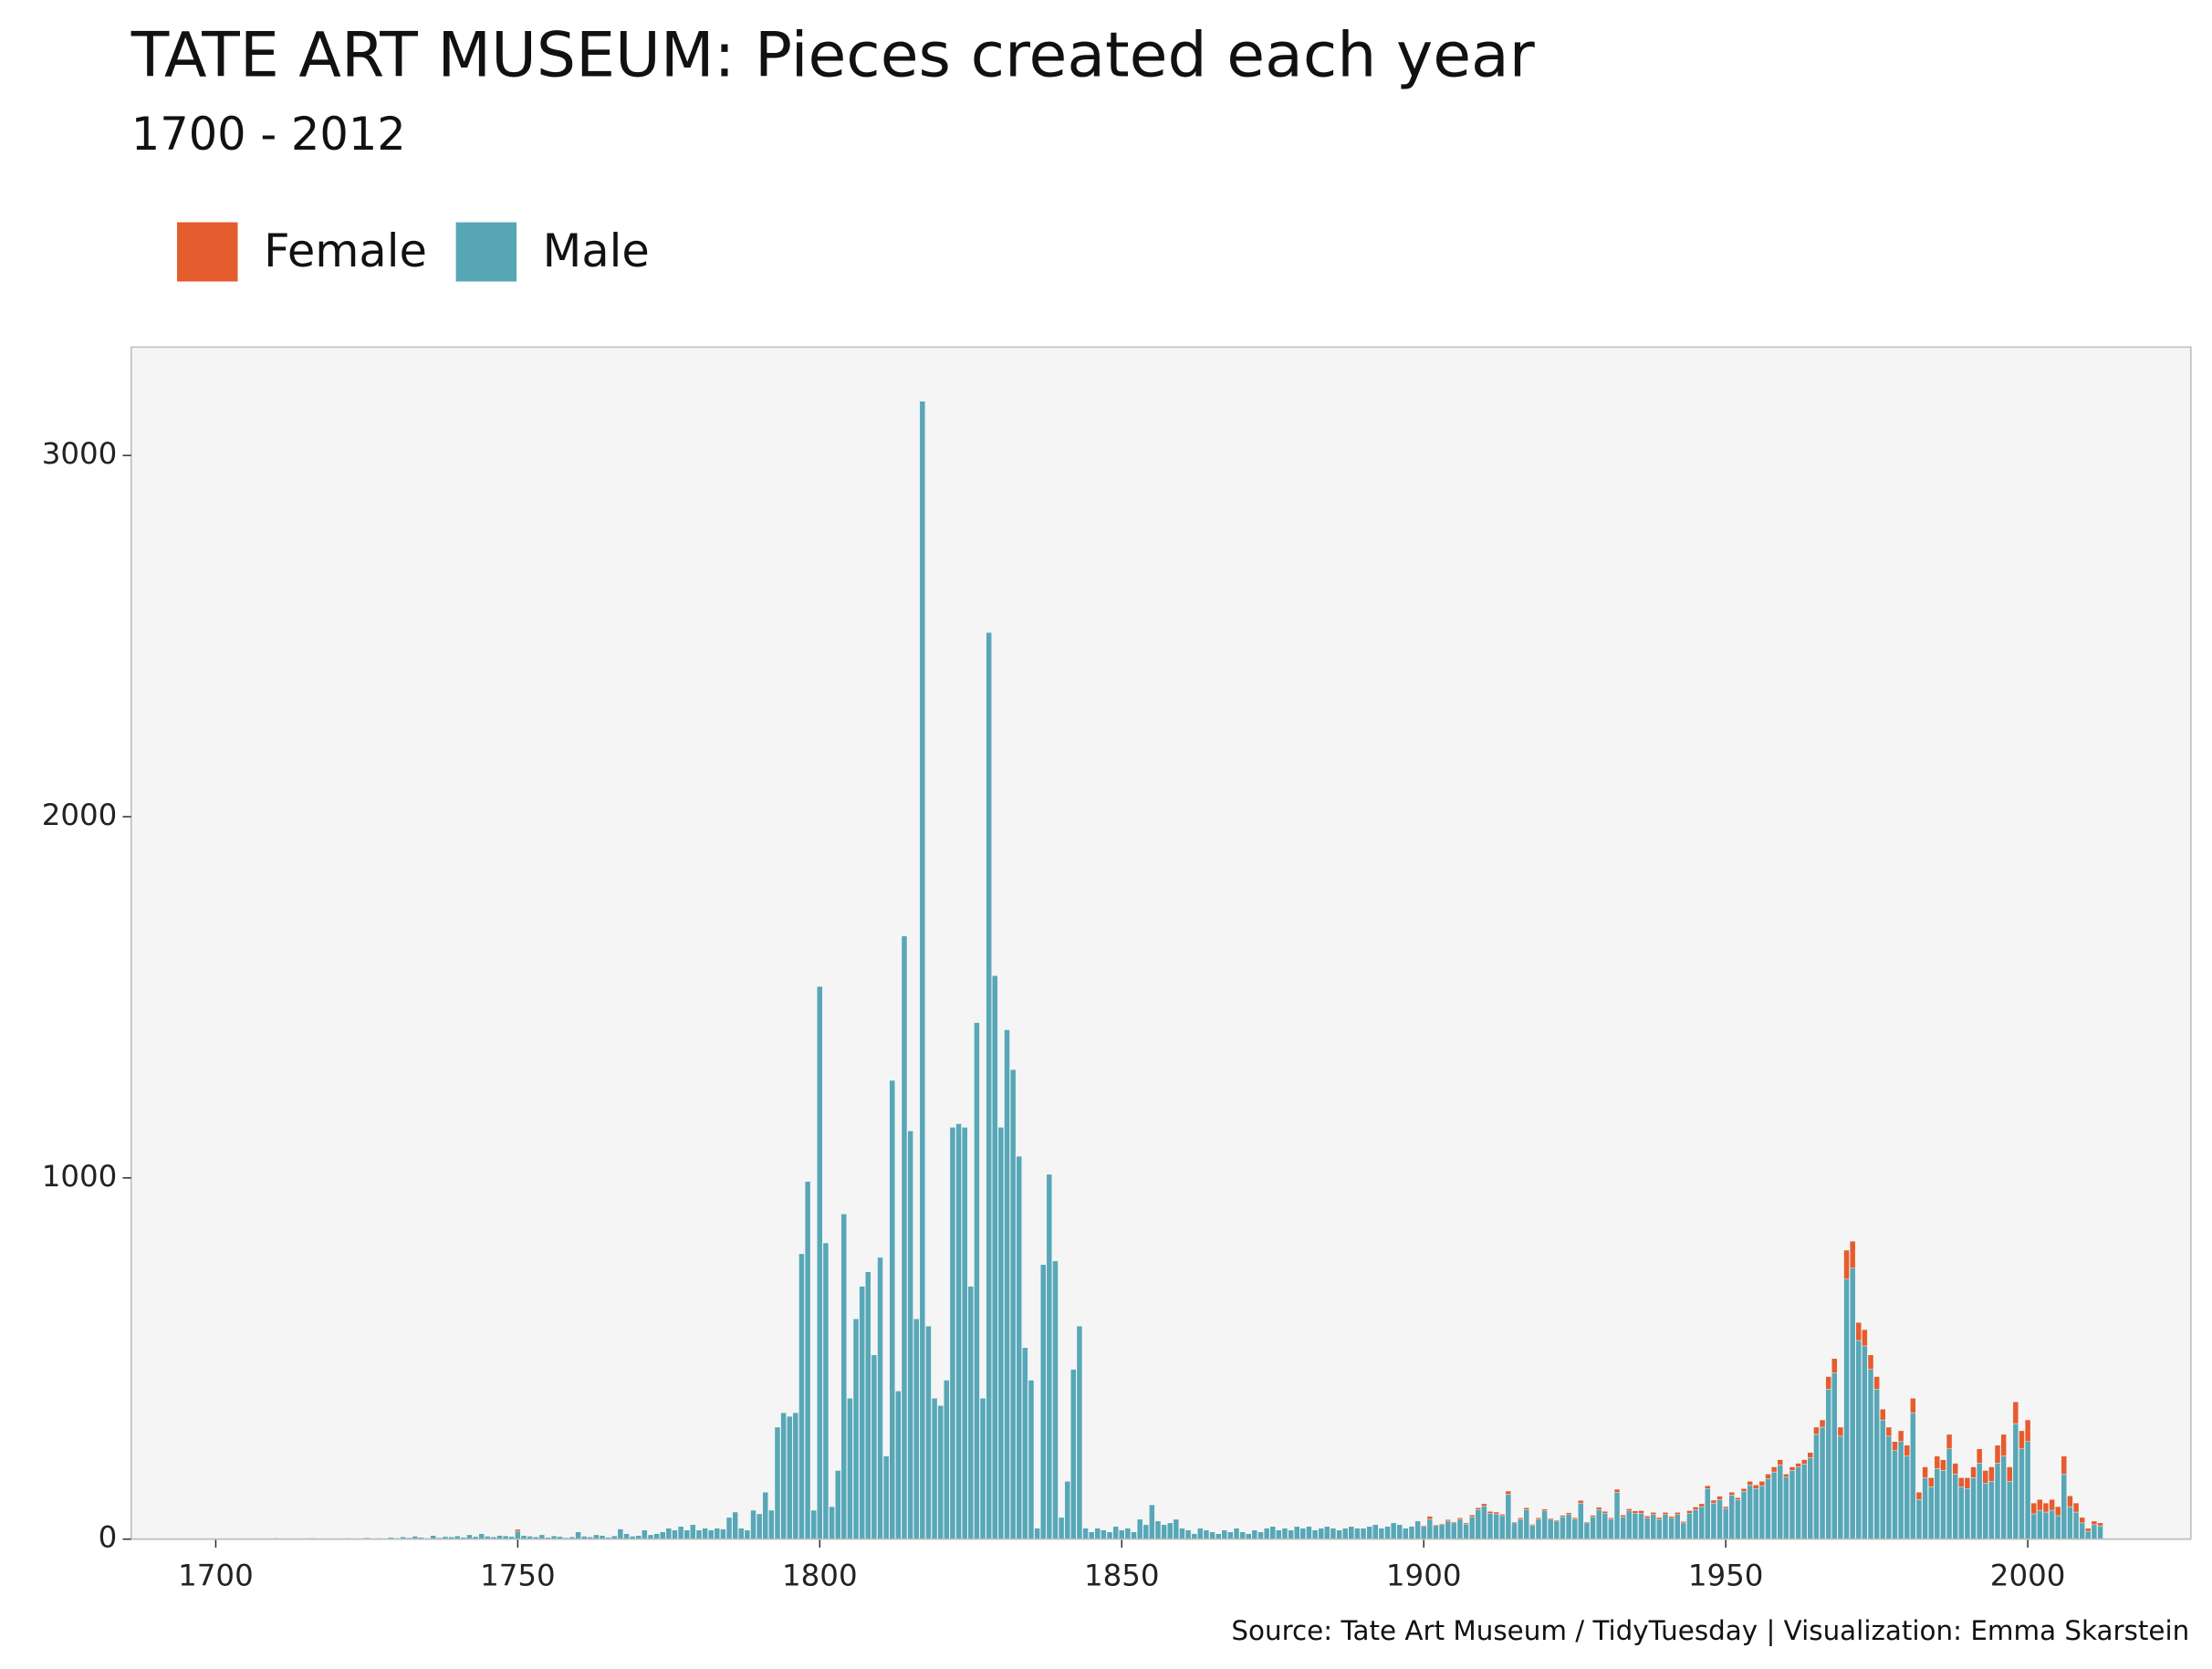 The width and height of the screenshot is (2212, 1669). What do you see at coordinates (80, 453) in the screenshot?
I see `y-tick-label: 3000` at bounding box center [80, 453].